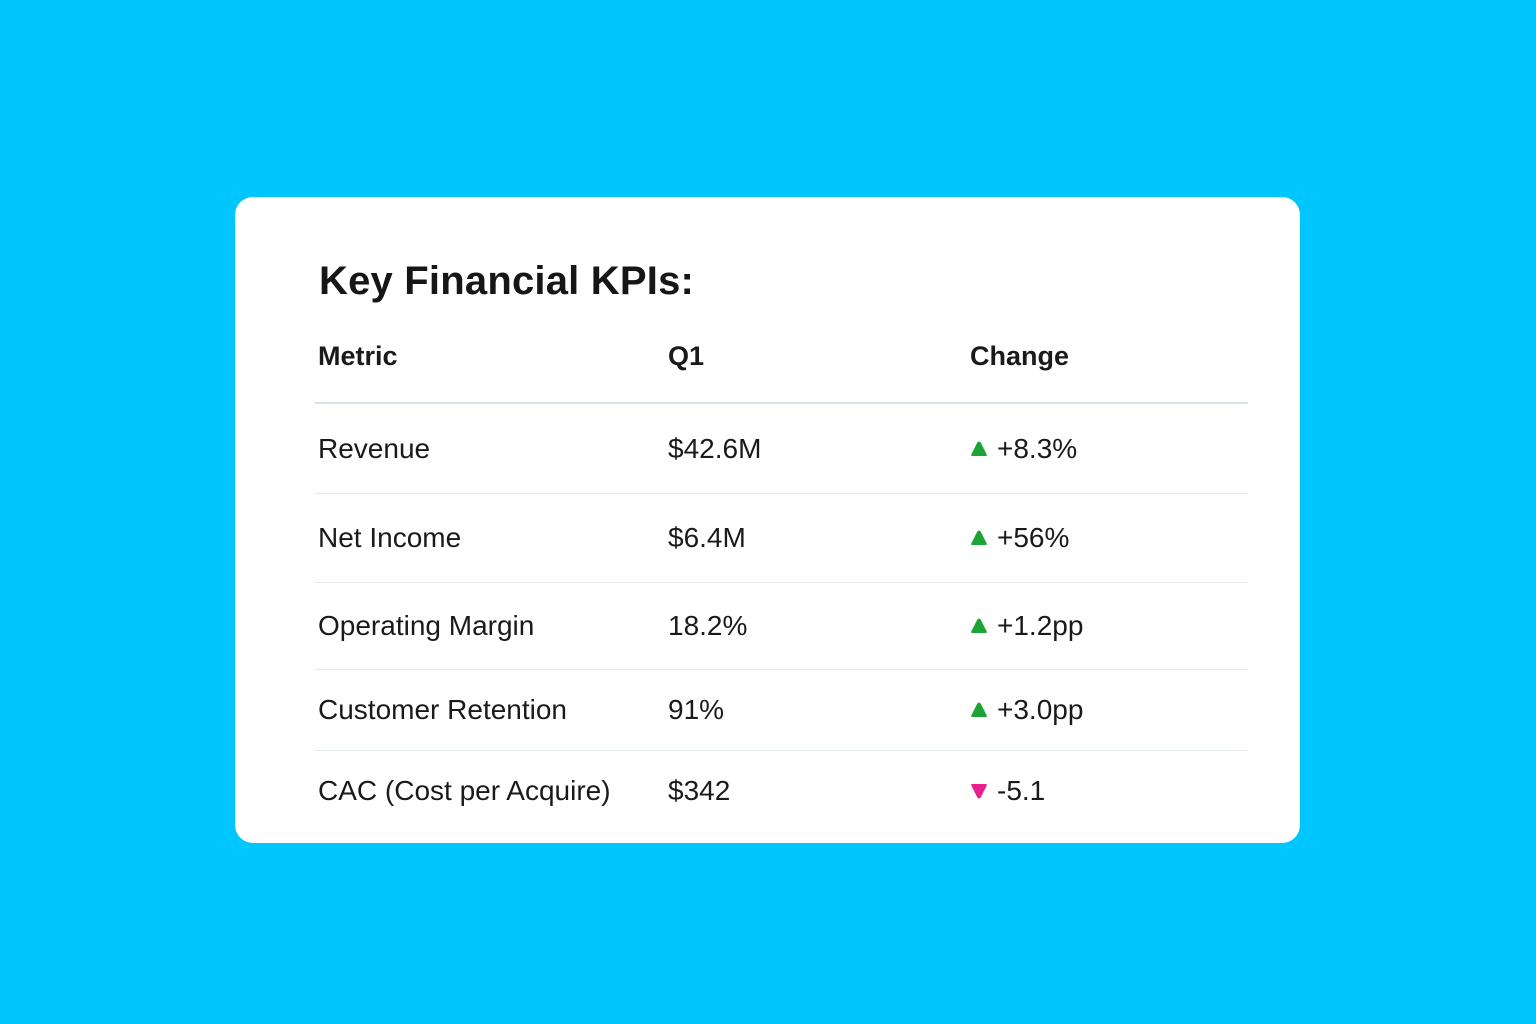  I want to click on change-value: +3.0pp, so click(1040, 709).